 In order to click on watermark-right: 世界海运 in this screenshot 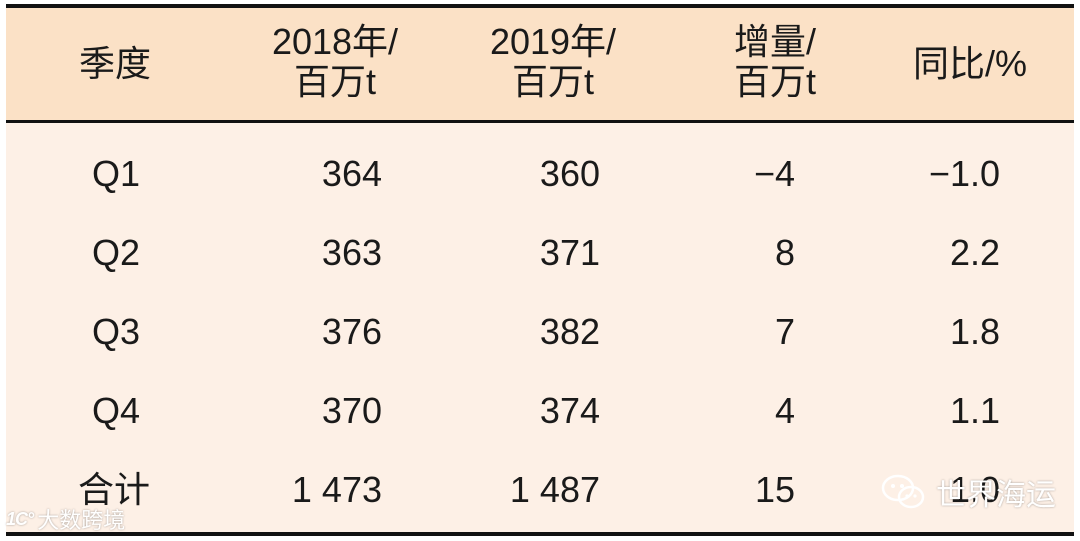, I will do `click(968, 492)`.